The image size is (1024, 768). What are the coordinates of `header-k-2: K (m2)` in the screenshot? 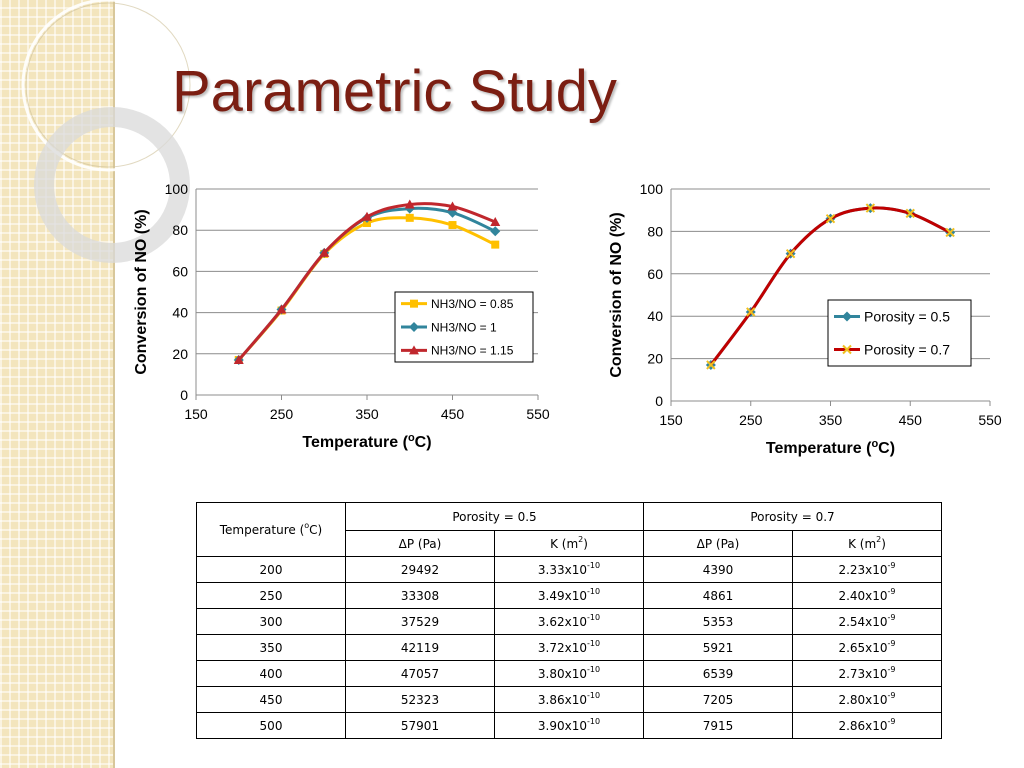 It's located at (867, 543).